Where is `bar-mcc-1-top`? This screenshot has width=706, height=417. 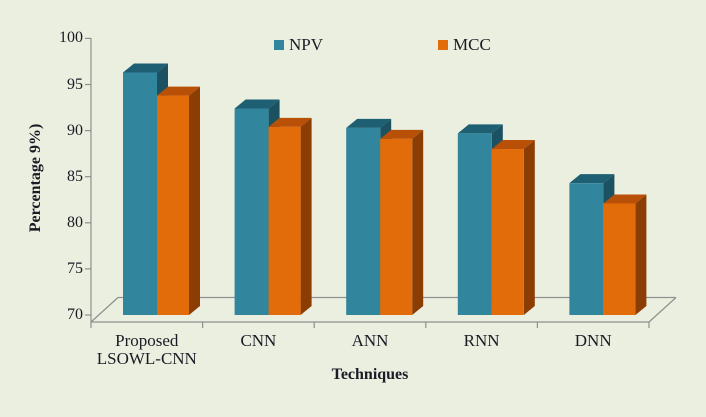
bar-mcc-1-top is located at coordinates (290, 122).